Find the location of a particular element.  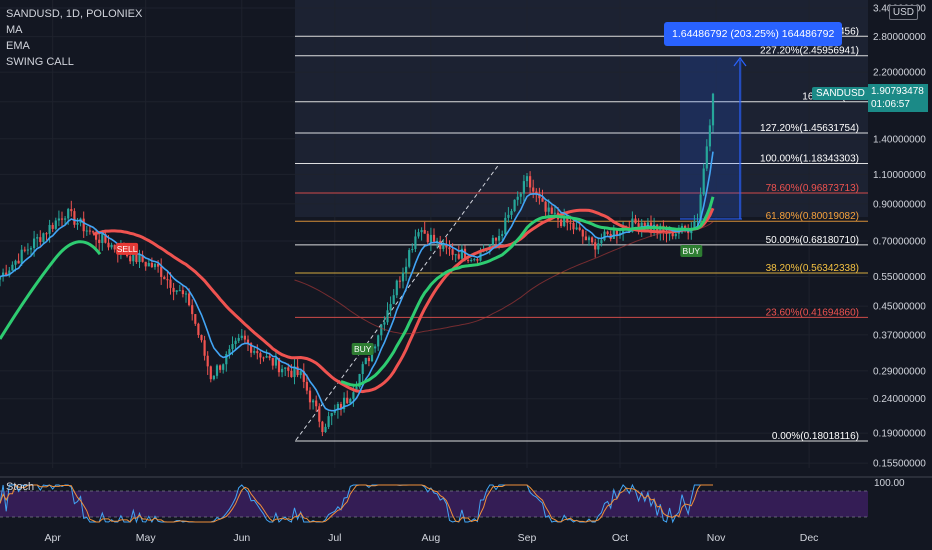

y-tick-label: 0.90000000 is located at coordinates (899, 204).